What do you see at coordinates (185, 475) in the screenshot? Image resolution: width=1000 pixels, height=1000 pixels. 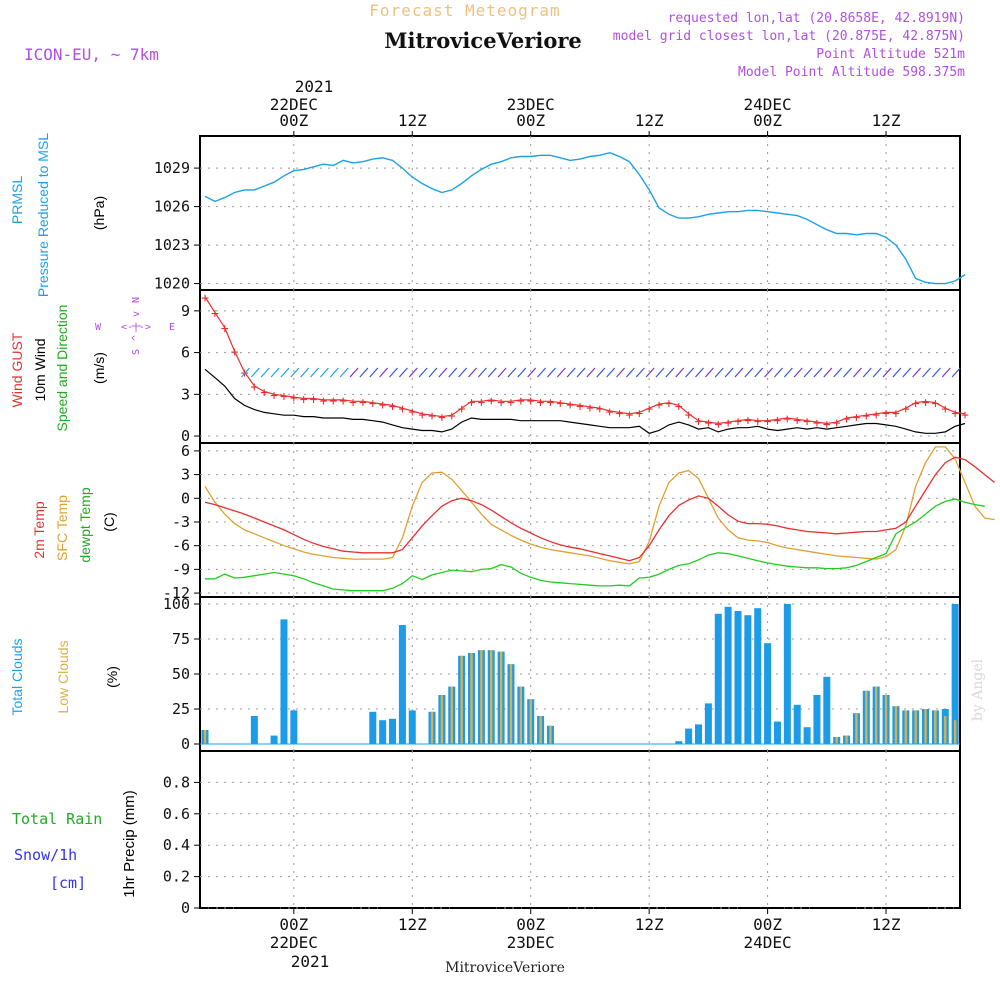 I see `temp-ytick-label-5: 3` at bounding box center [185, 475].